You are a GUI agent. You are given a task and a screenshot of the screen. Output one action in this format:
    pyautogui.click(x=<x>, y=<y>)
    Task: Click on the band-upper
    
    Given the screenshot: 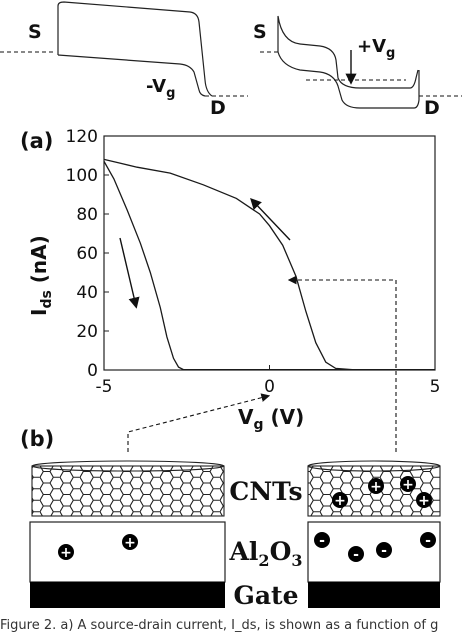 What is the action you would take?
    pyautogui.click(x=135, y=49)
    